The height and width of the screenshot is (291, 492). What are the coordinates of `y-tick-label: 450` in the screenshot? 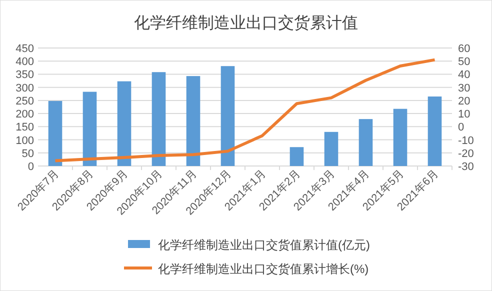 It's located at (25, 49).